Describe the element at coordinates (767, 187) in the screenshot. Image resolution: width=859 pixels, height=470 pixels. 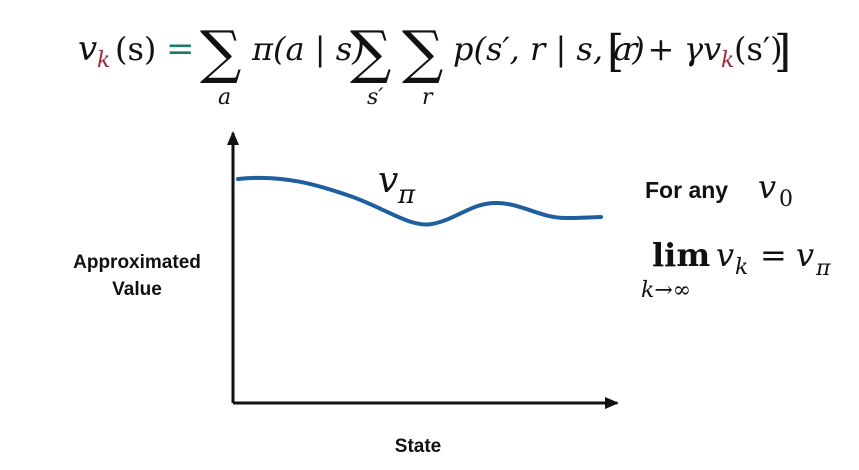
I see `v0-v: v` at that location.